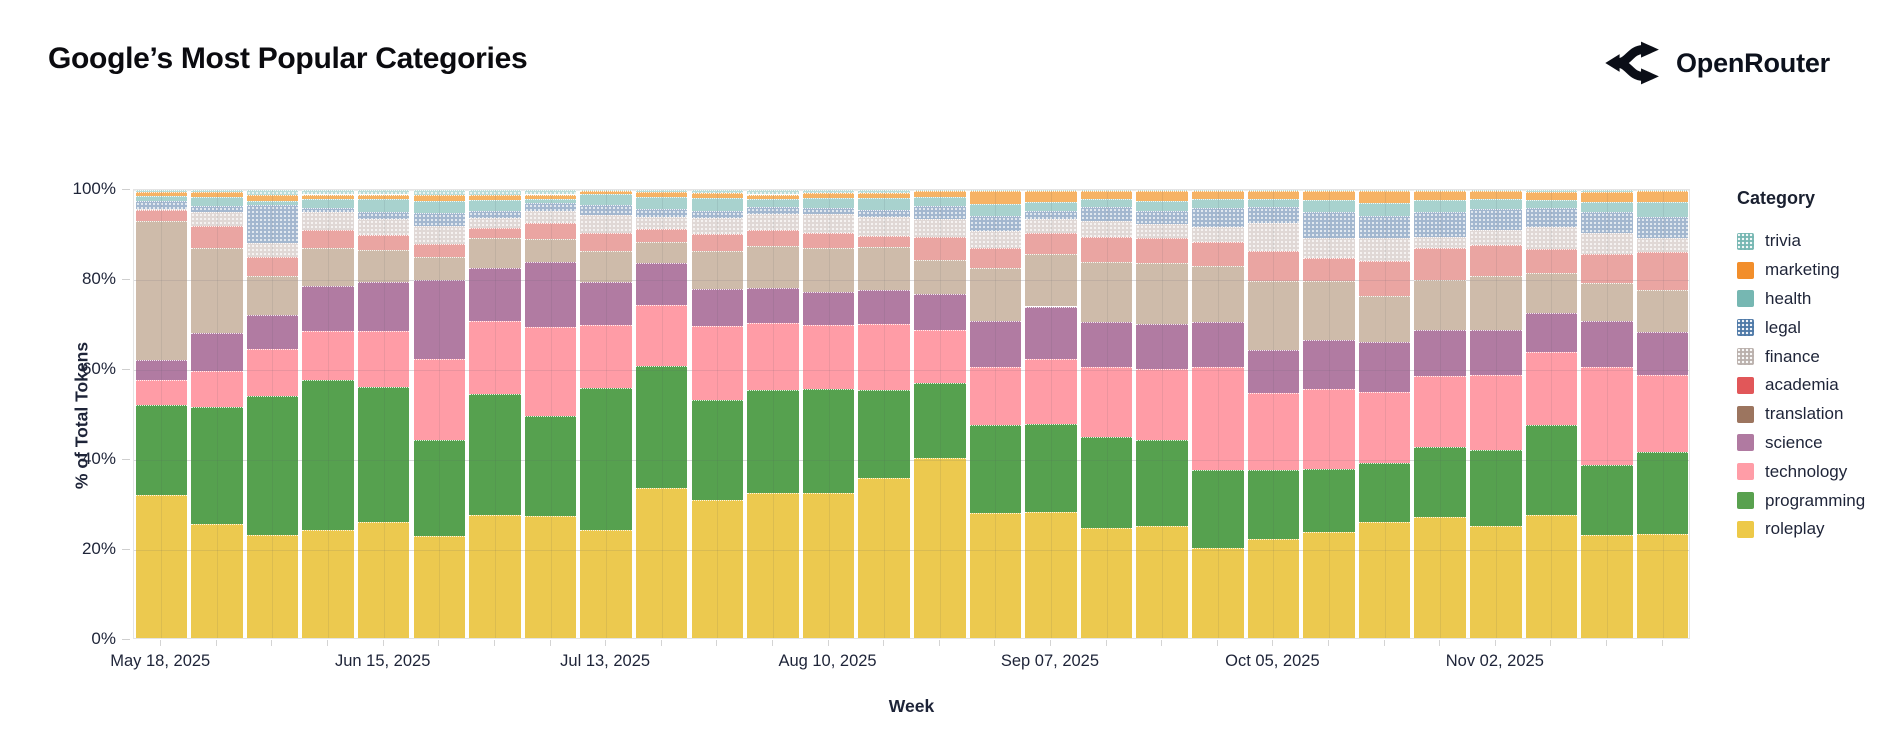  Describe the element at coordinates (1272, 661) in the screenshot. I see `x-tick-label: Oct 05, 2025` at that location.